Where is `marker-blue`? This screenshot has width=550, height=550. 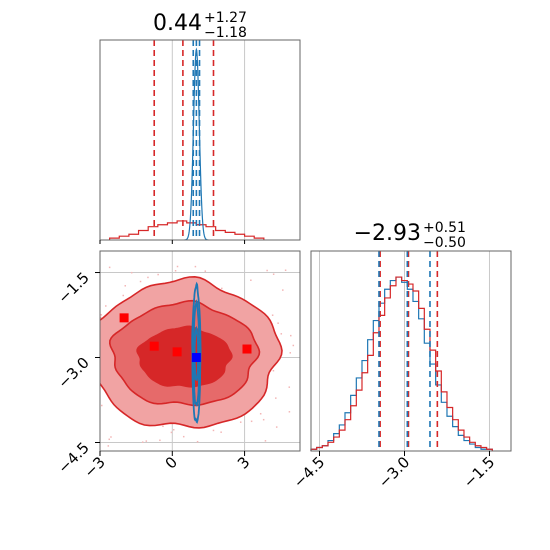 marker-blue is located at coordinates (196, 358).